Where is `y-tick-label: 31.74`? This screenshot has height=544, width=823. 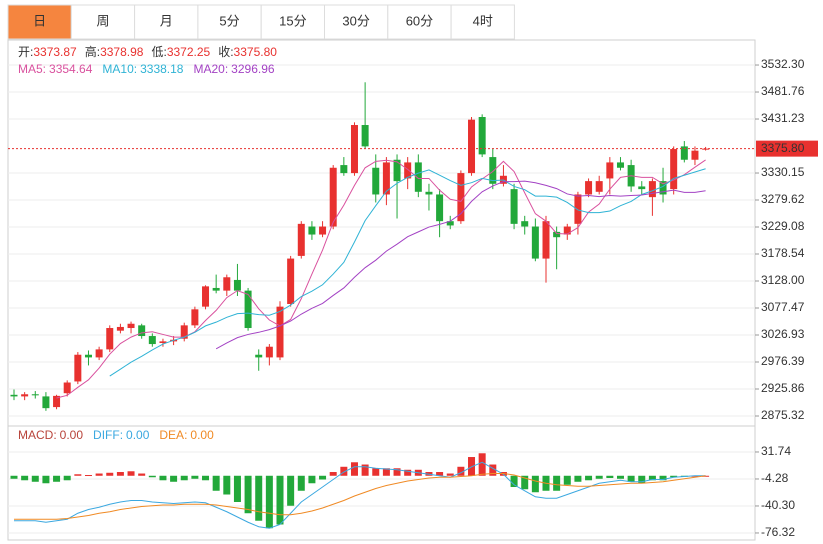
y-tick-label: 31.74 is located at coordinates (776, 451).